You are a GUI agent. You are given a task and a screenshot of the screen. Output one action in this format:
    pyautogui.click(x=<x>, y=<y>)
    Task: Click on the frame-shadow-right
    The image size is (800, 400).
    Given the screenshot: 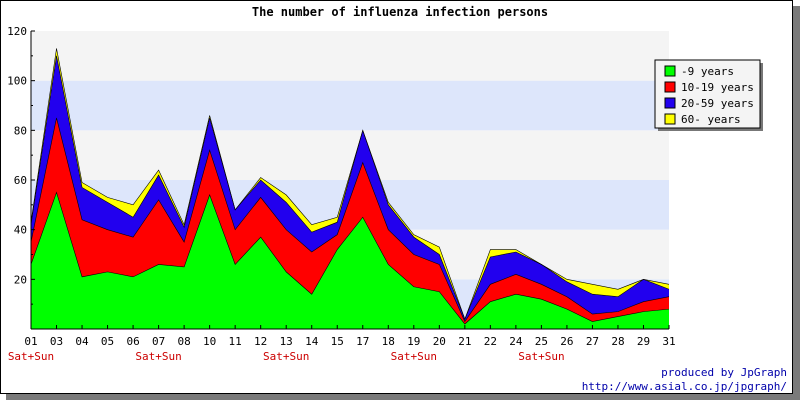 What is the action you would take?
    pyautogui.click(x=796, y=203)
    